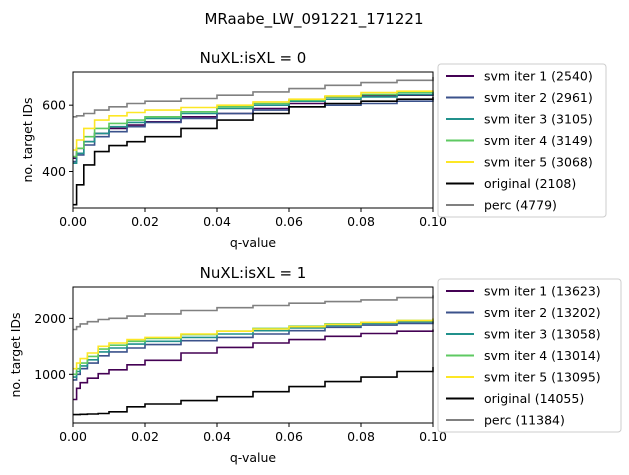 The width and height of the screenshot is (629, 475). Describe the element at coordinates (542, 355) in the screenshot. I see `legend-entry: svm iter 4 (13014)` at that location.